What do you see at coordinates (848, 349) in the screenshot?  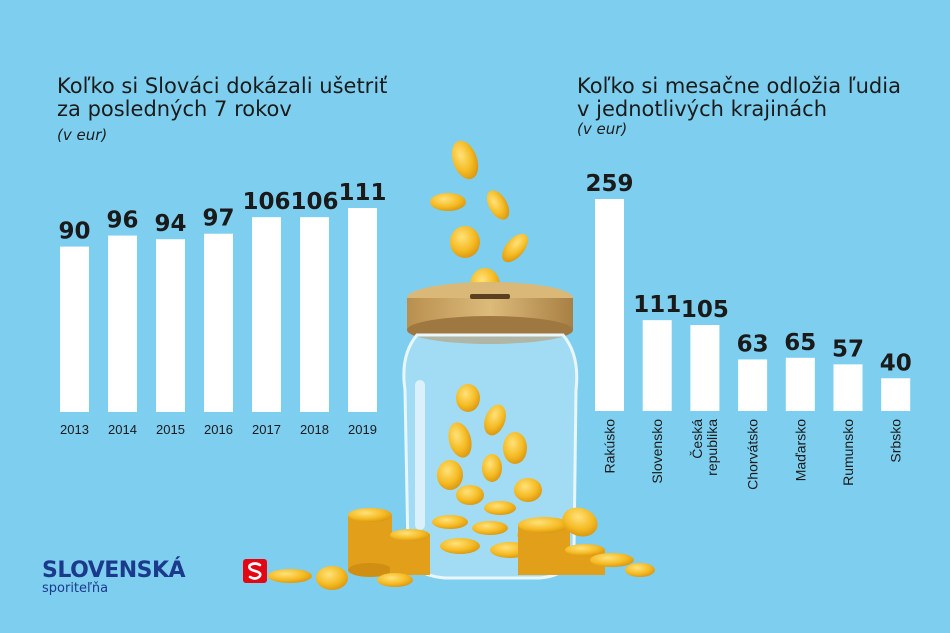 I see `value-label-5: 57` at bounding box center [848, 349].